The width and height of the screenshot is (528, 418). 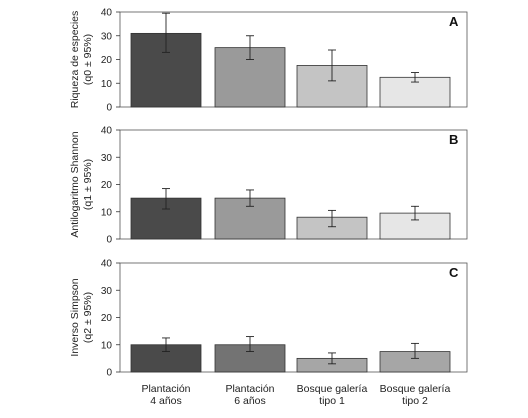 I want to click on y-axis-label-line: (q0 ± 95%), so click(x=88, y=59).